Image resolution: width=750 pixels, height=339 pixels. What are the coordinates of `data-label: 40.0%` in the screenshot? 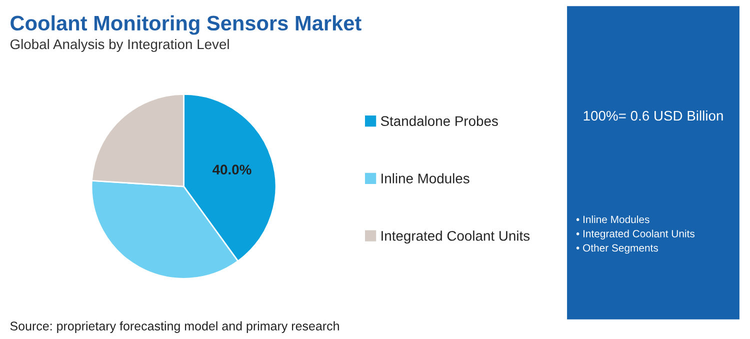 It's located at (232, 169).